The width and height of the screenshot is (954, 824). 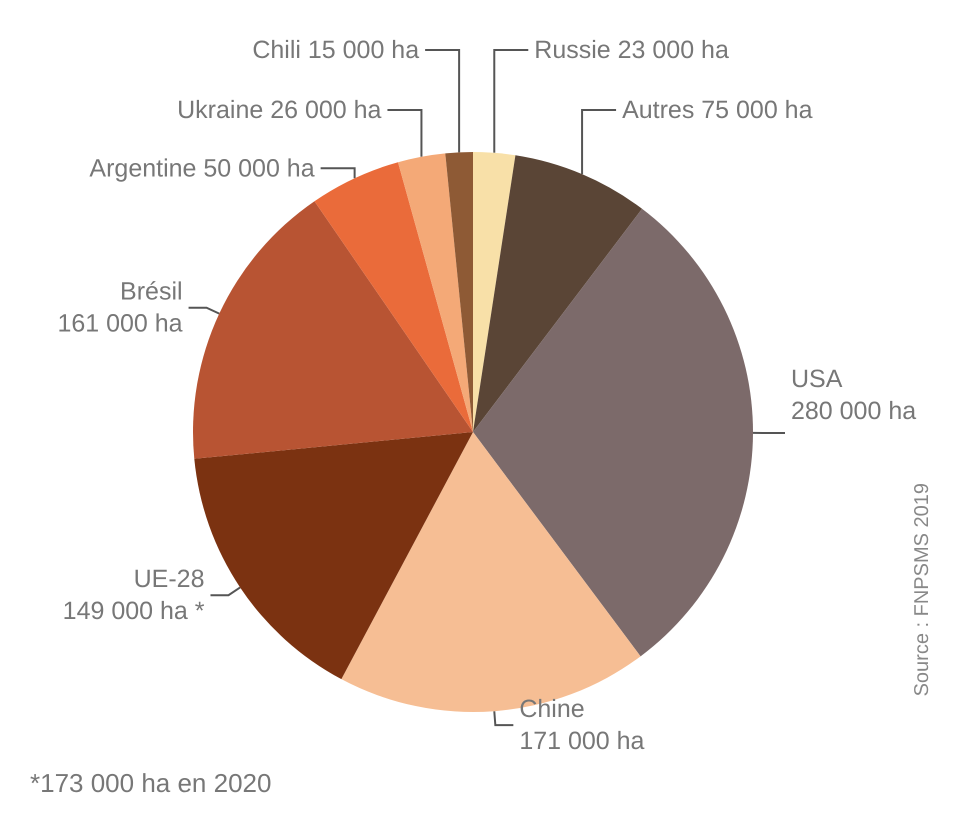 What do you see at coordinates (336, 50) in the screenshot?
I see `slice-label: Chili 15 000 ha` at bounding box center [336, 50].